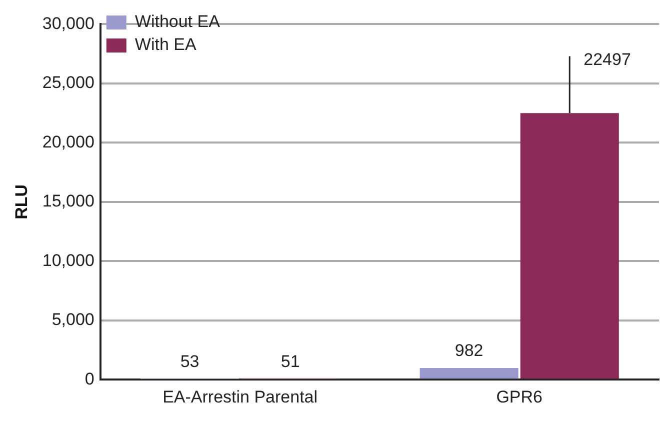  I want to click on x-tick-label: GPR6, so click(519, 396).